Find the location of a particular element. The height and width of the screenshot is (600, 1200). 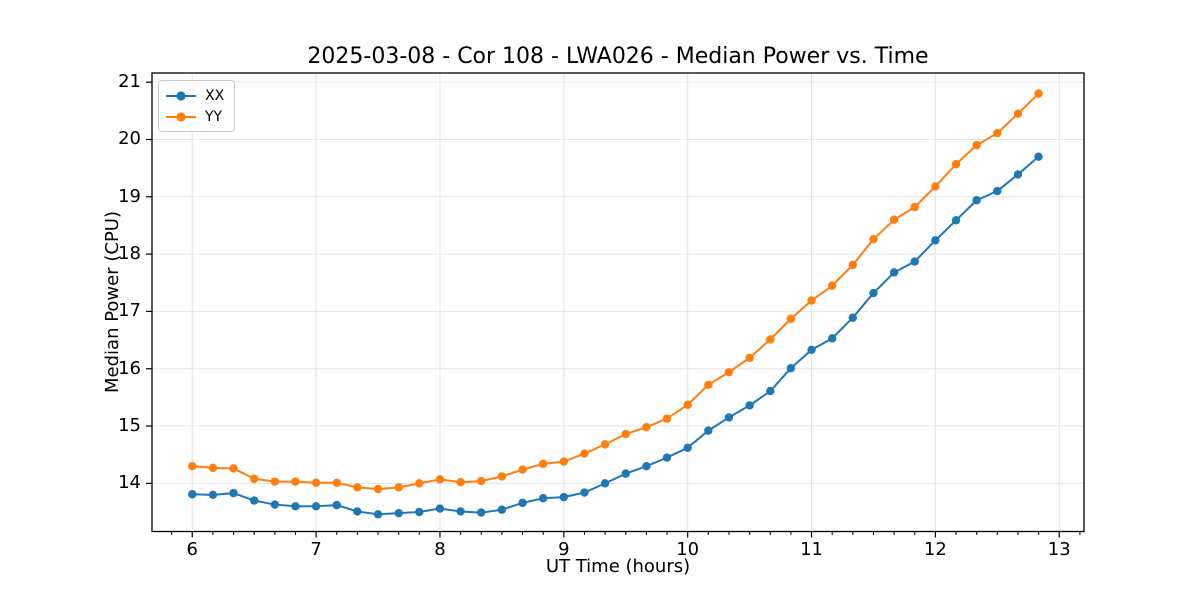

legend-line-marker-icon is located at coordinates (181, 95).